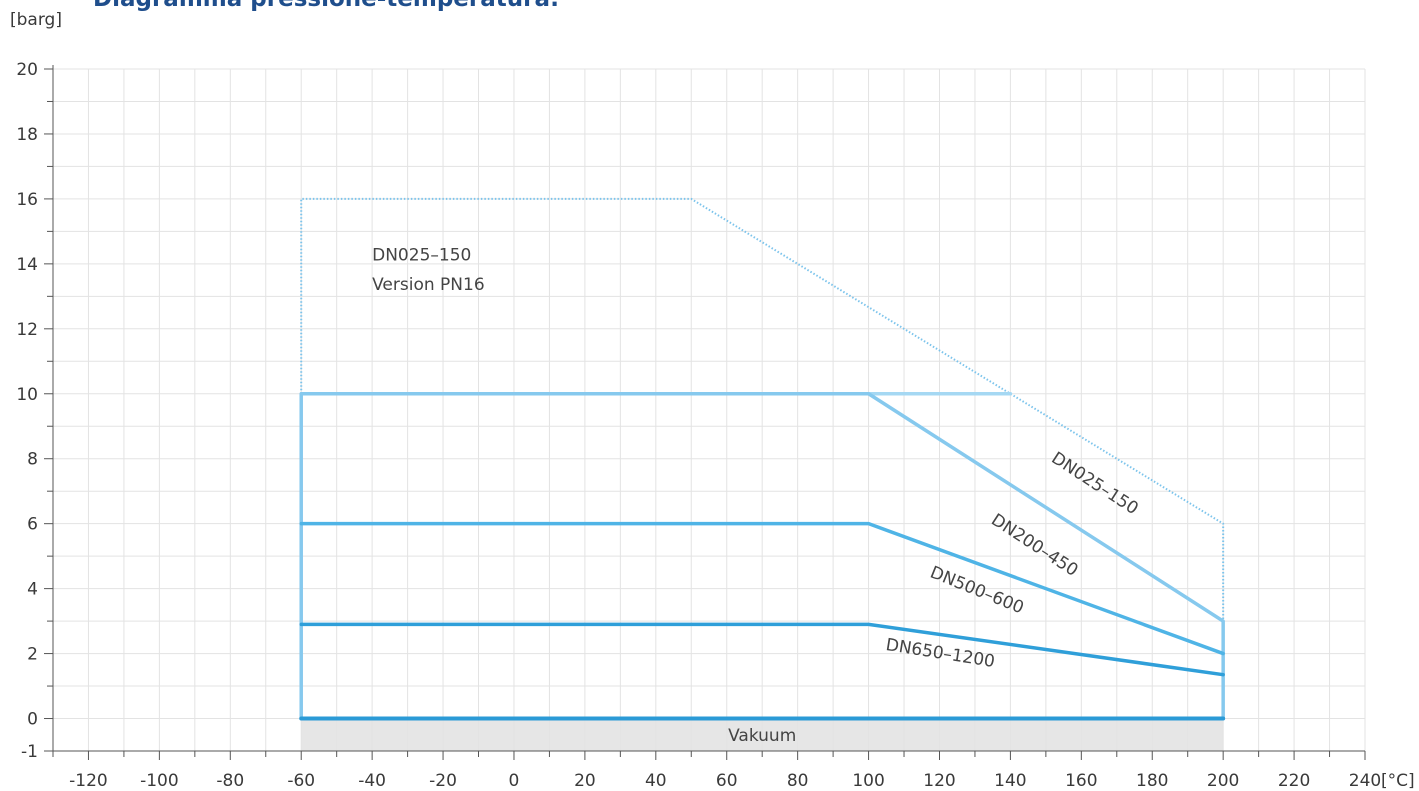 The image size is (1419, 791). What do you see at coordinates (976, 591) in the screenshot?
I see `series-annotation-label: DN500–600` at bounding box center [976, 591].